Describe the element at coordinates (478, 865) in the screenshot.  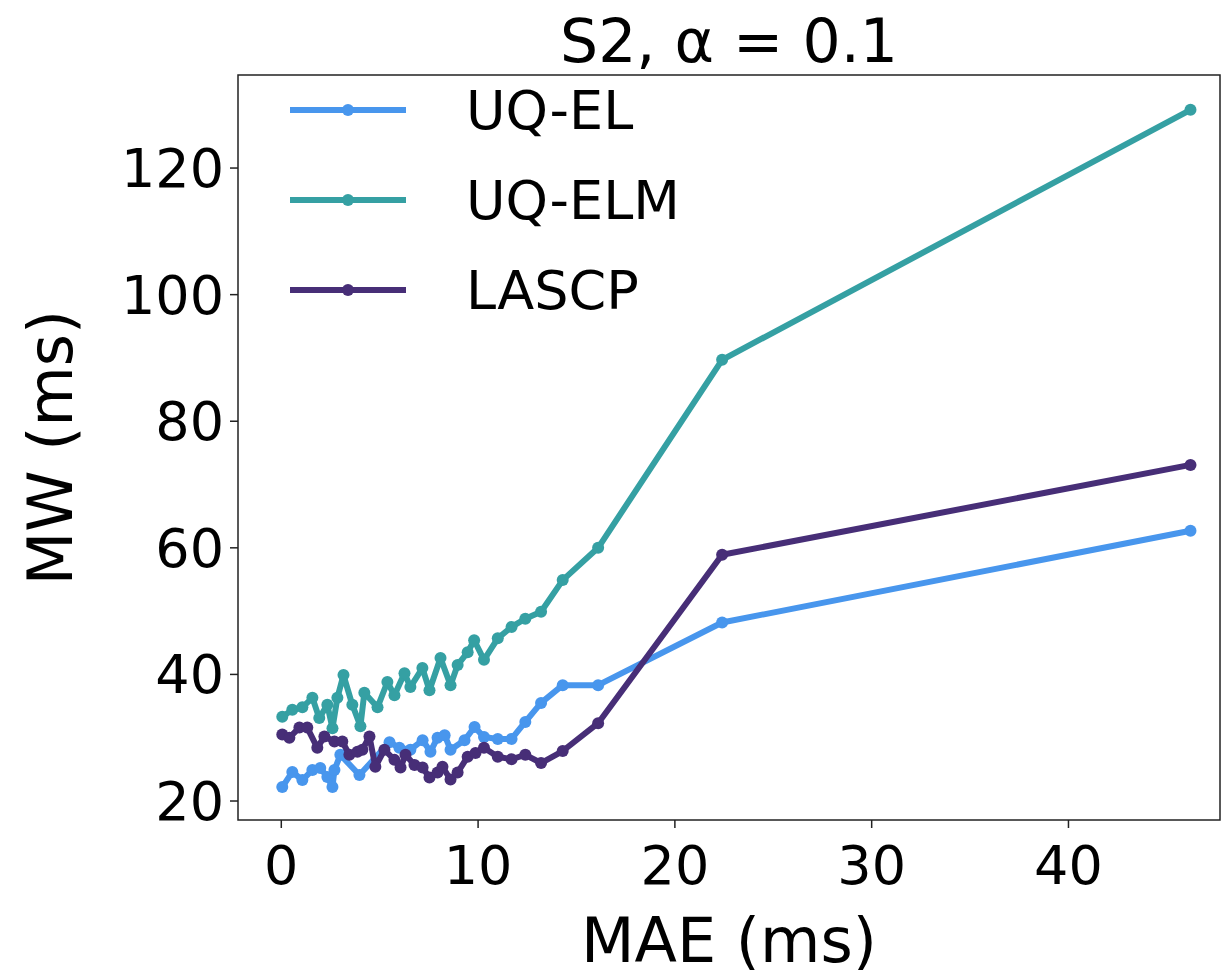
I see `x-tick-label: 10` at that location.